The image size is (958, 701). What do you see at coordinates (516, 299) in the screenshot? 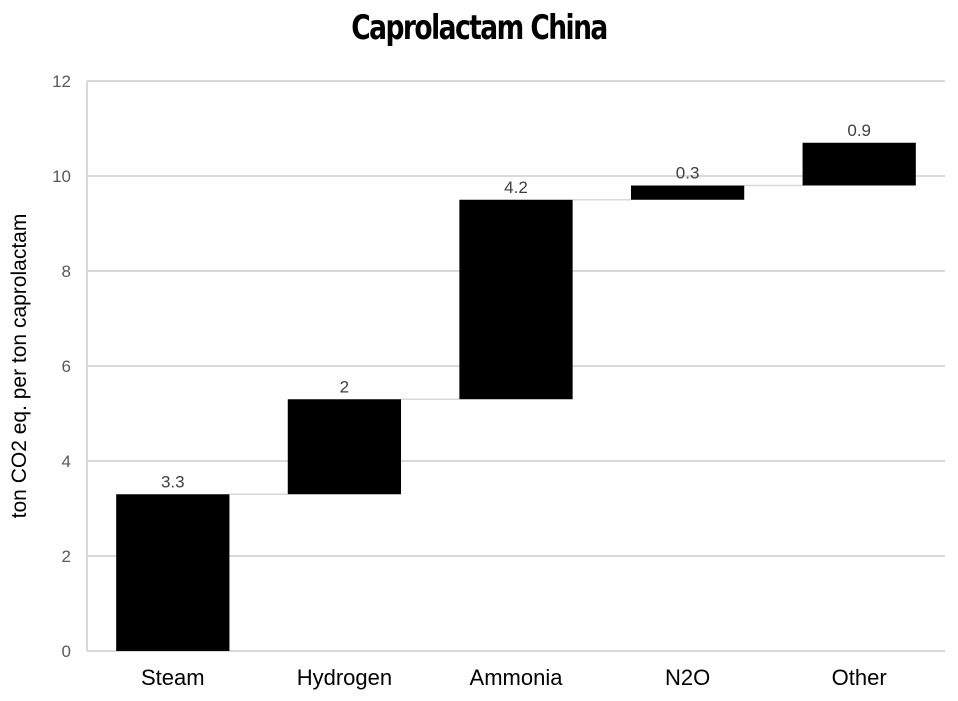
I see `bar-ammonia` at bounding box center [516, 299].